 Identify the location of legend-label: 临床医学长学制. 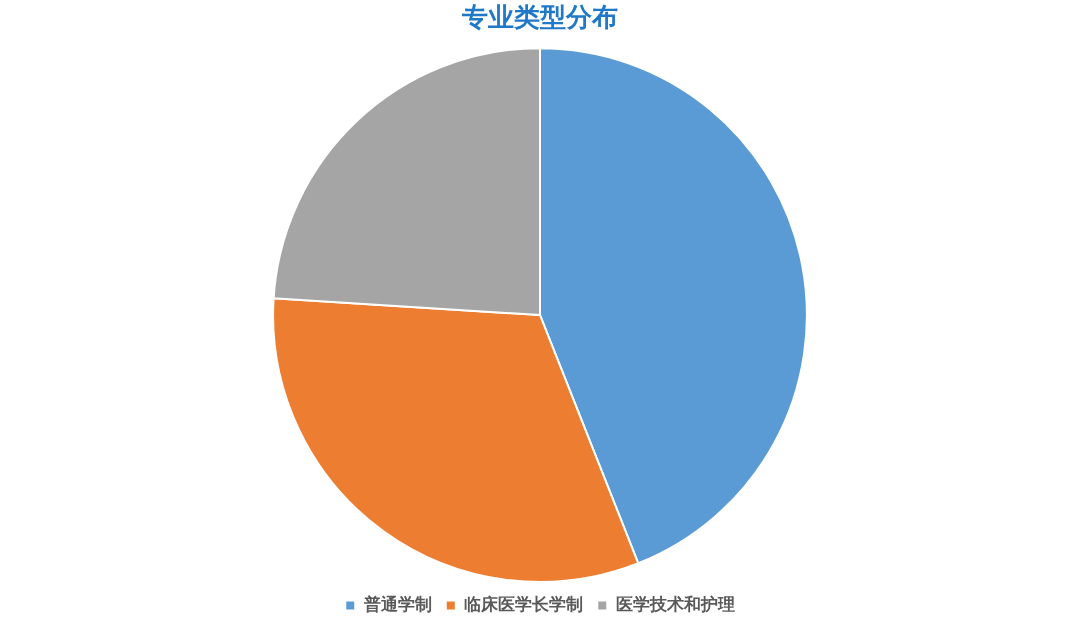
(524, 603).